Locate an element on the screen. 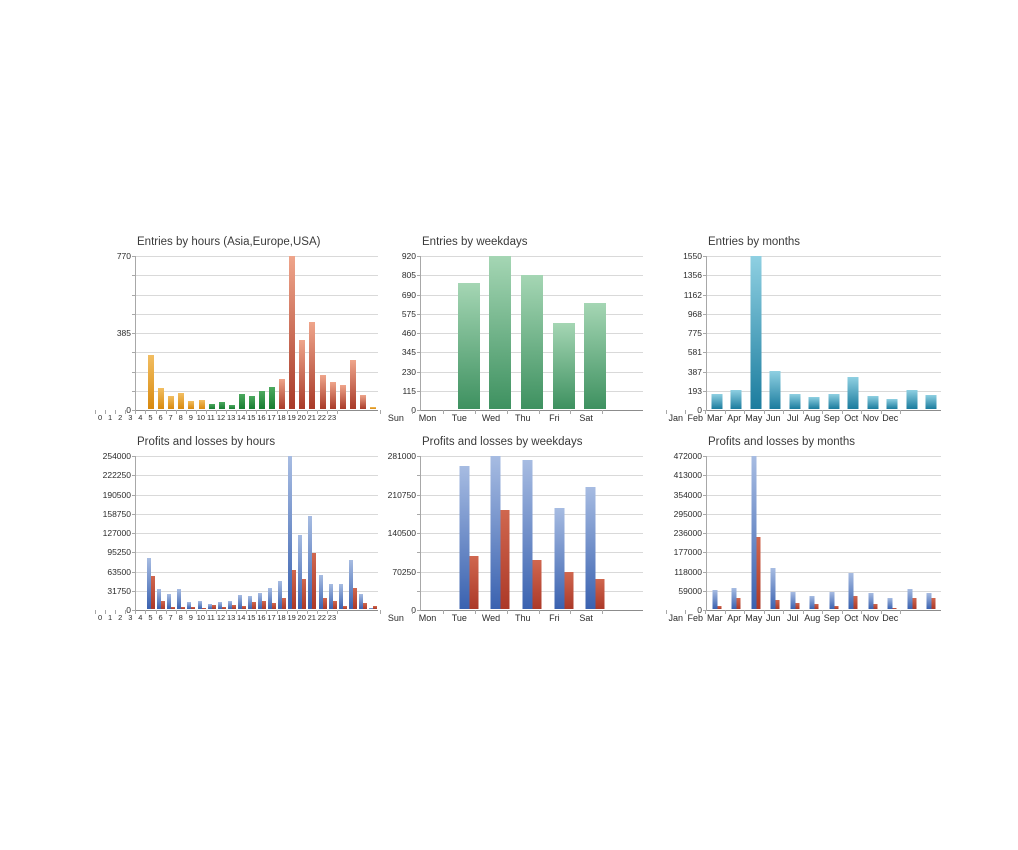 This screenshot has height=850, width=1018. bar-entries-by-months-Feb-entries is located at coordinates (736, 399).